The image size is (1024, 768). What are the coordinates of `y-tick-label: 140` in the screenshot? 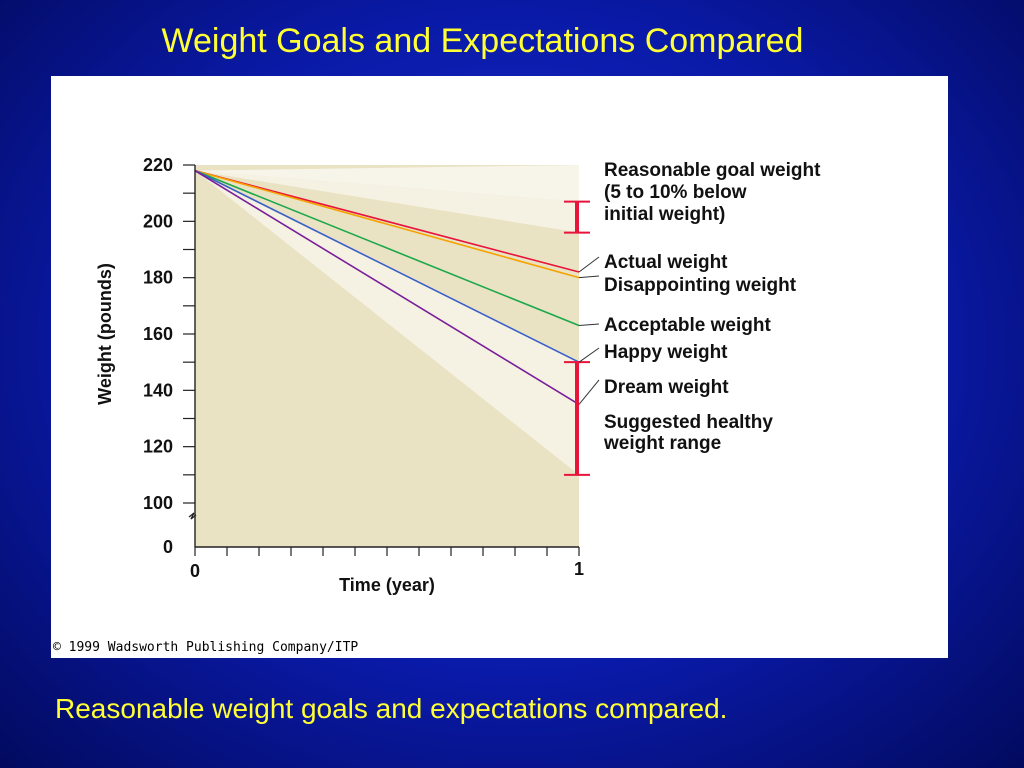 It's located at (158, 390).